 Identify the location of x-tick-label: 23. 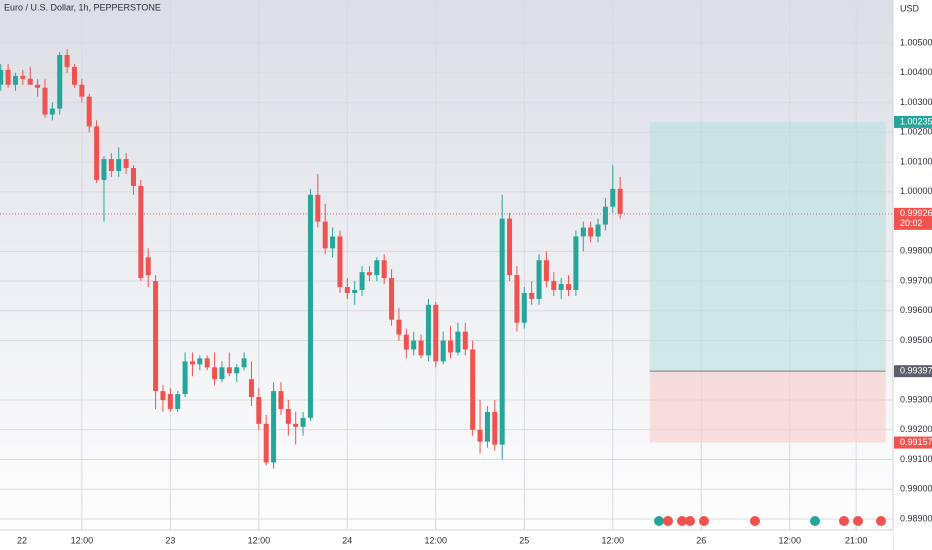
(170, 540).